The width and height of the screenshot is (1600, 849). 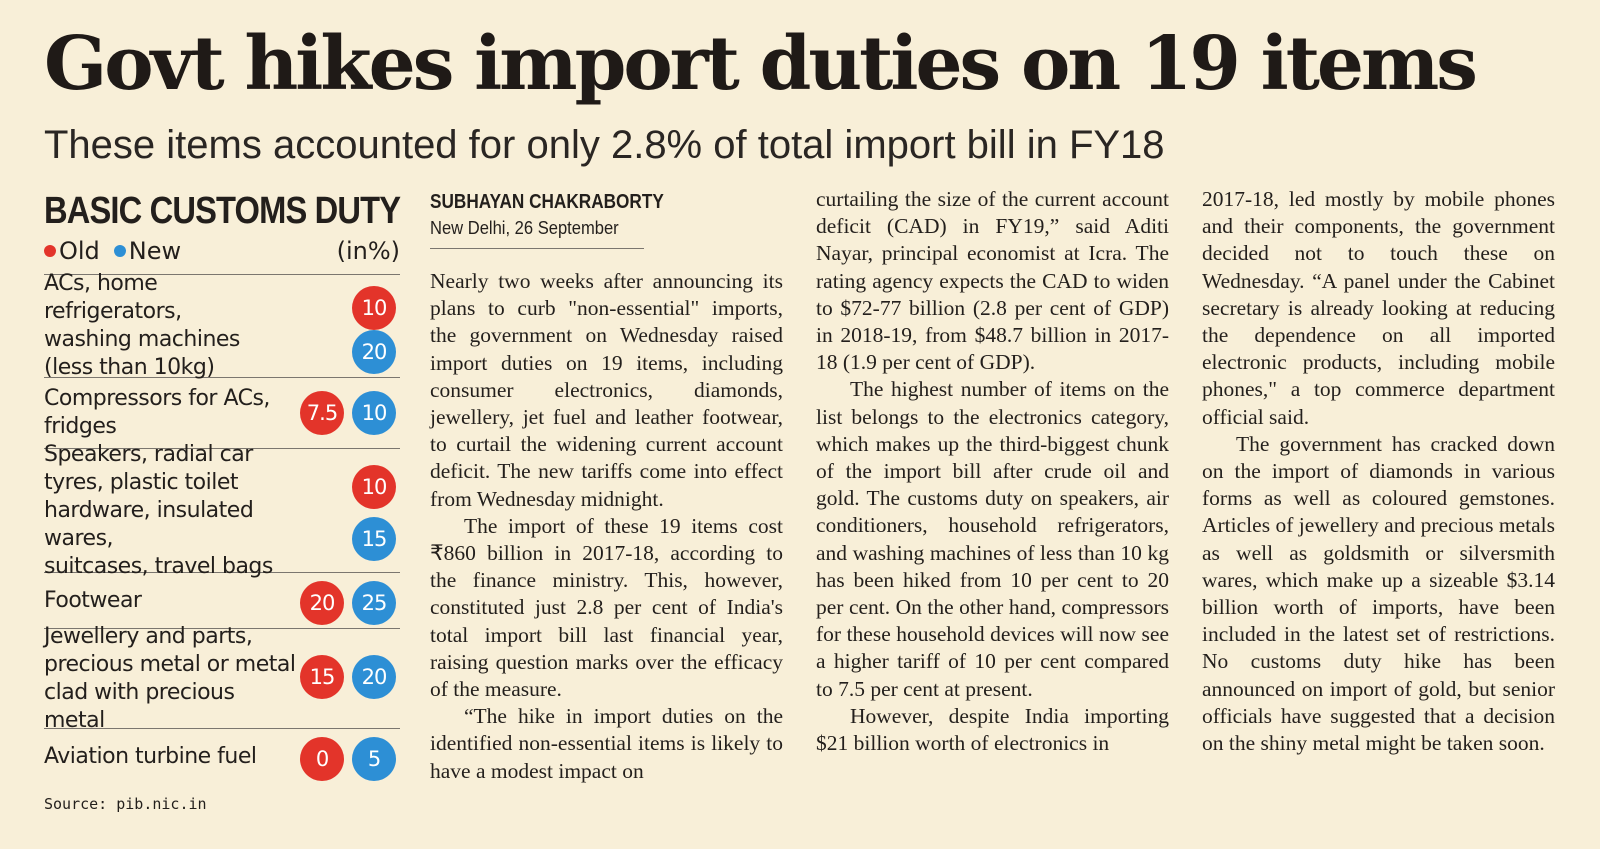 I want to click on table-title: BASIC CUSTOMS DUTY, so click(x=222, y=211).